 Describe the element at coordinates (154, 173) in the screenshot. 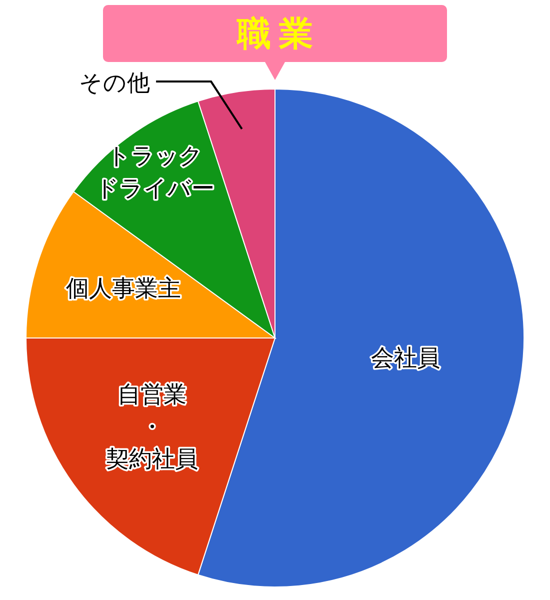

I see `slice-label: トラックドライバー` at that location.